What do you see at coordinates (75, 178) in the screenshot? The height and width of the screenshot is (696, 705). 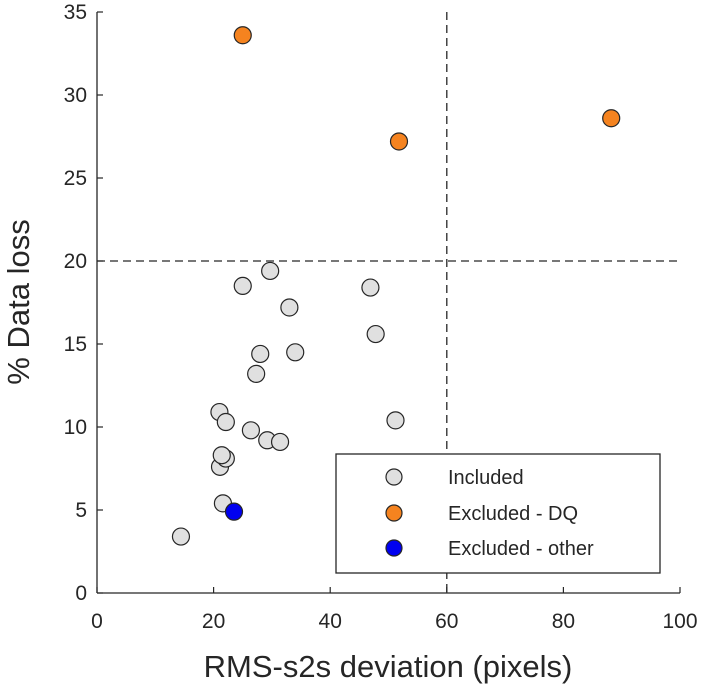 I see `y-tick-label: 25` at bounding box center [75, 178].